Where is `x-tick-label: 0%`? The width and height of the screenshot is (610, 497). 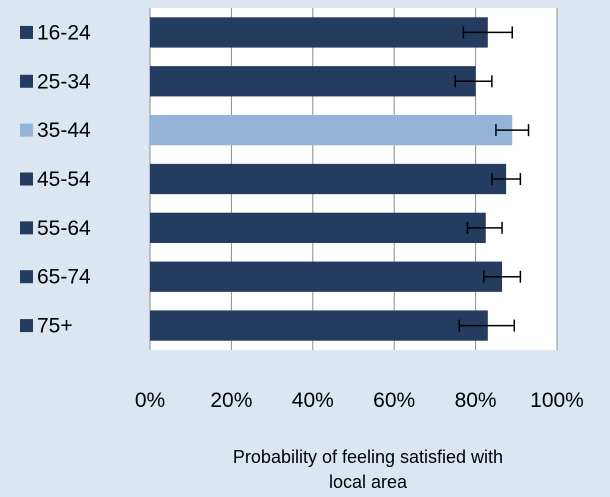 x-tick-label: 0% is located at coordinates (150, 400).